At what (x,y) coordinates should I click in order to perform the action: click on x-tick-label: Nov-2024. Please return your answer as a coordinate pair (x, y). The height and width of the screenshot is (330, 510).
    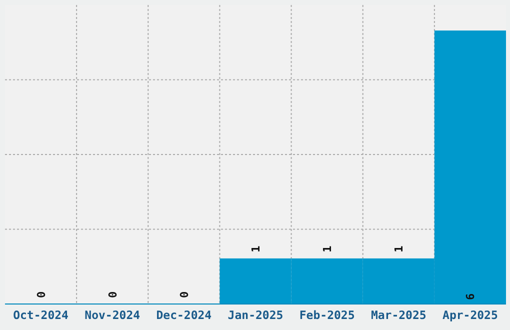
    Looking at the image, I should click on (112, 315).